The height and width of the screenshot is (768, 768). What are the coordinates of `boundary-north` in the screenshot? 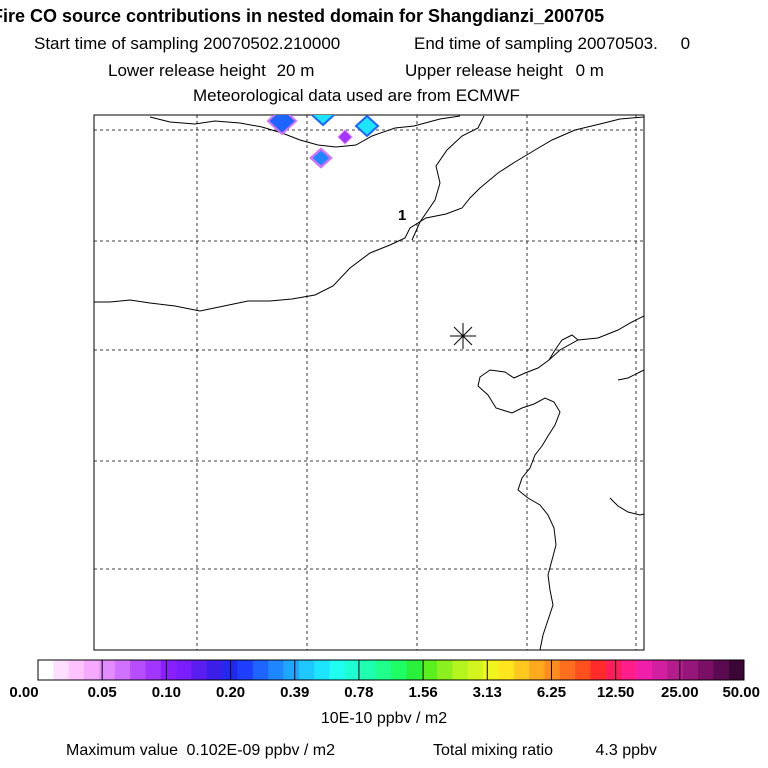 It's located at (305, 131).